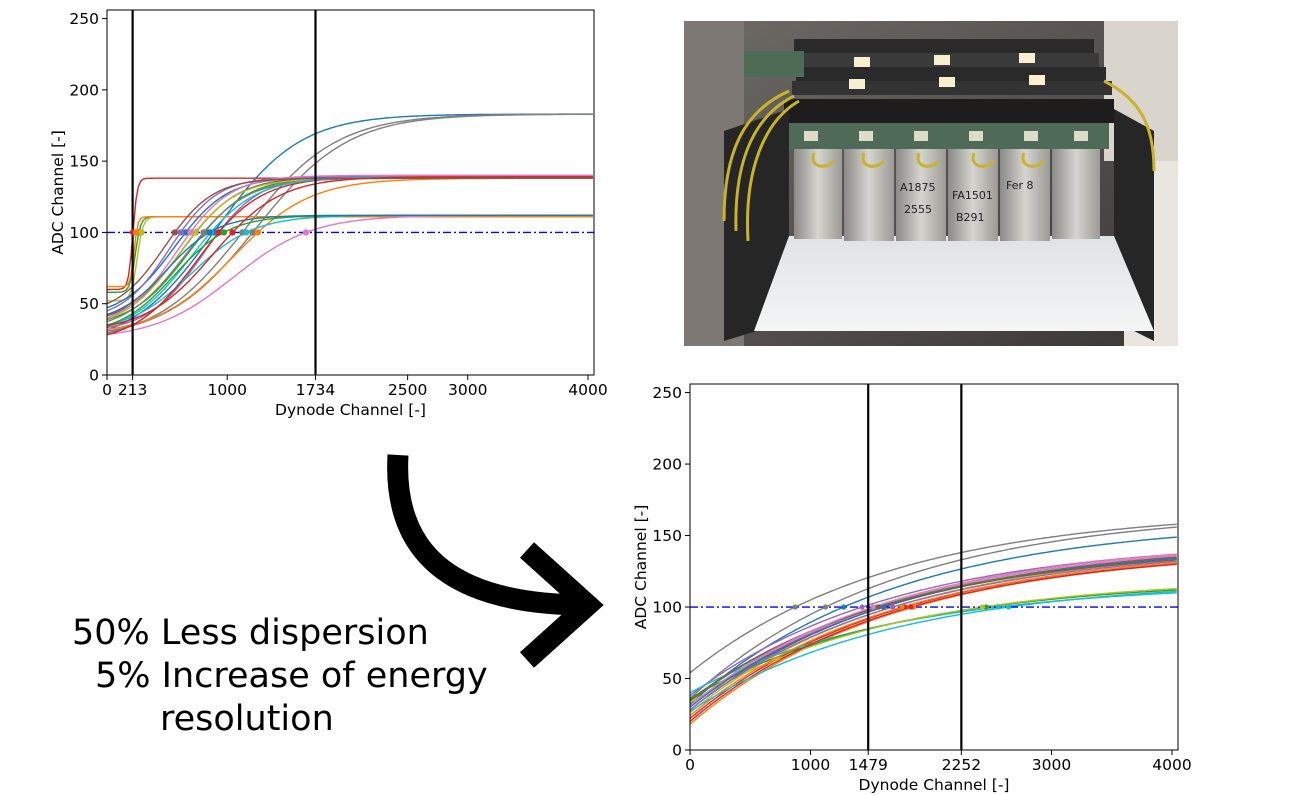 Image resolution: width=1310 pixels, height=795 pixels. I want to click on caption-energy-resolution: 5% Increase of energy, so click(291, 676).